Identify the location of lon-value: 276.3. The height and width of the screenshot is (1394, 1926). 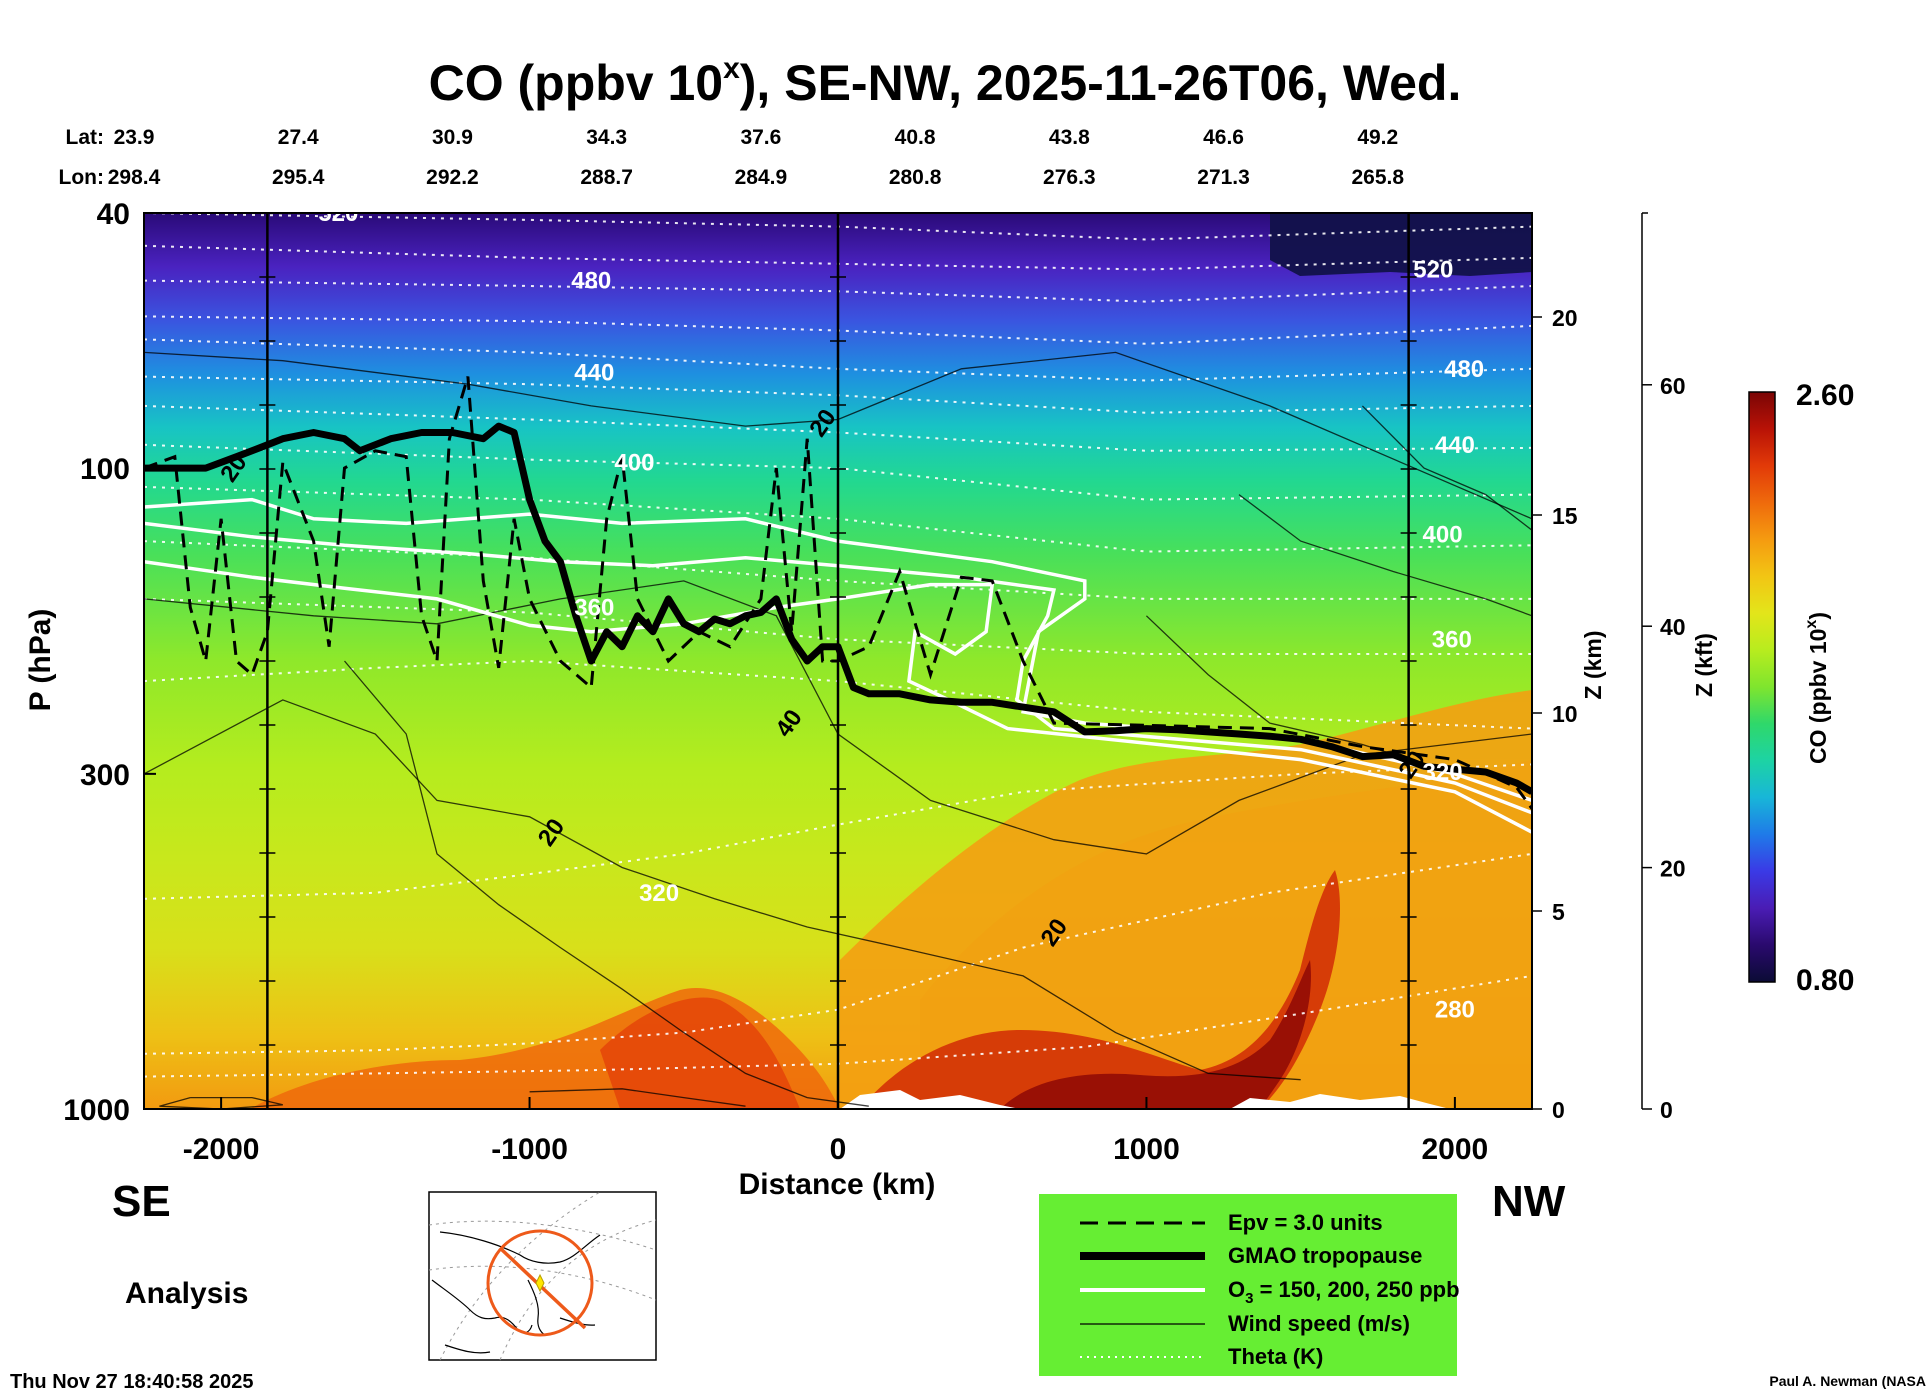
(1069, 177).